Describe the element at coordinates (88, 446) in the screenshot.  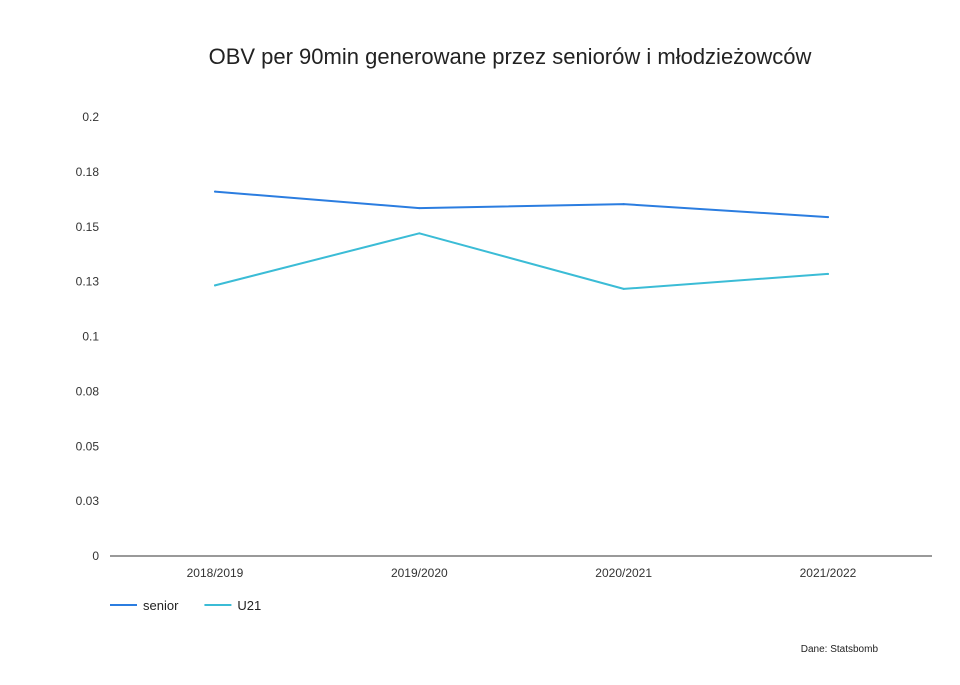
I see `y-tick-label: 0.05` at that location.